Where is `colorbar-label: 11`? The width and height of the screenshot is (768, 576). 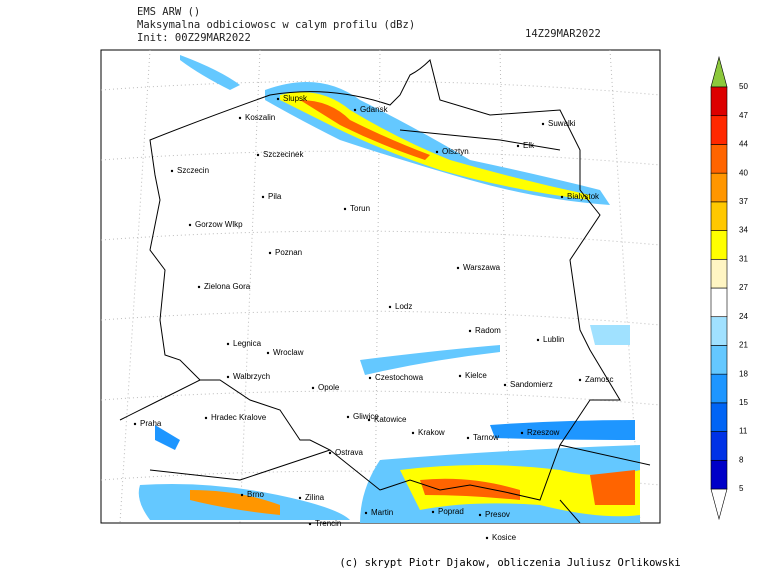 colorbar-label: 11 is located at coordinates (743, 431).